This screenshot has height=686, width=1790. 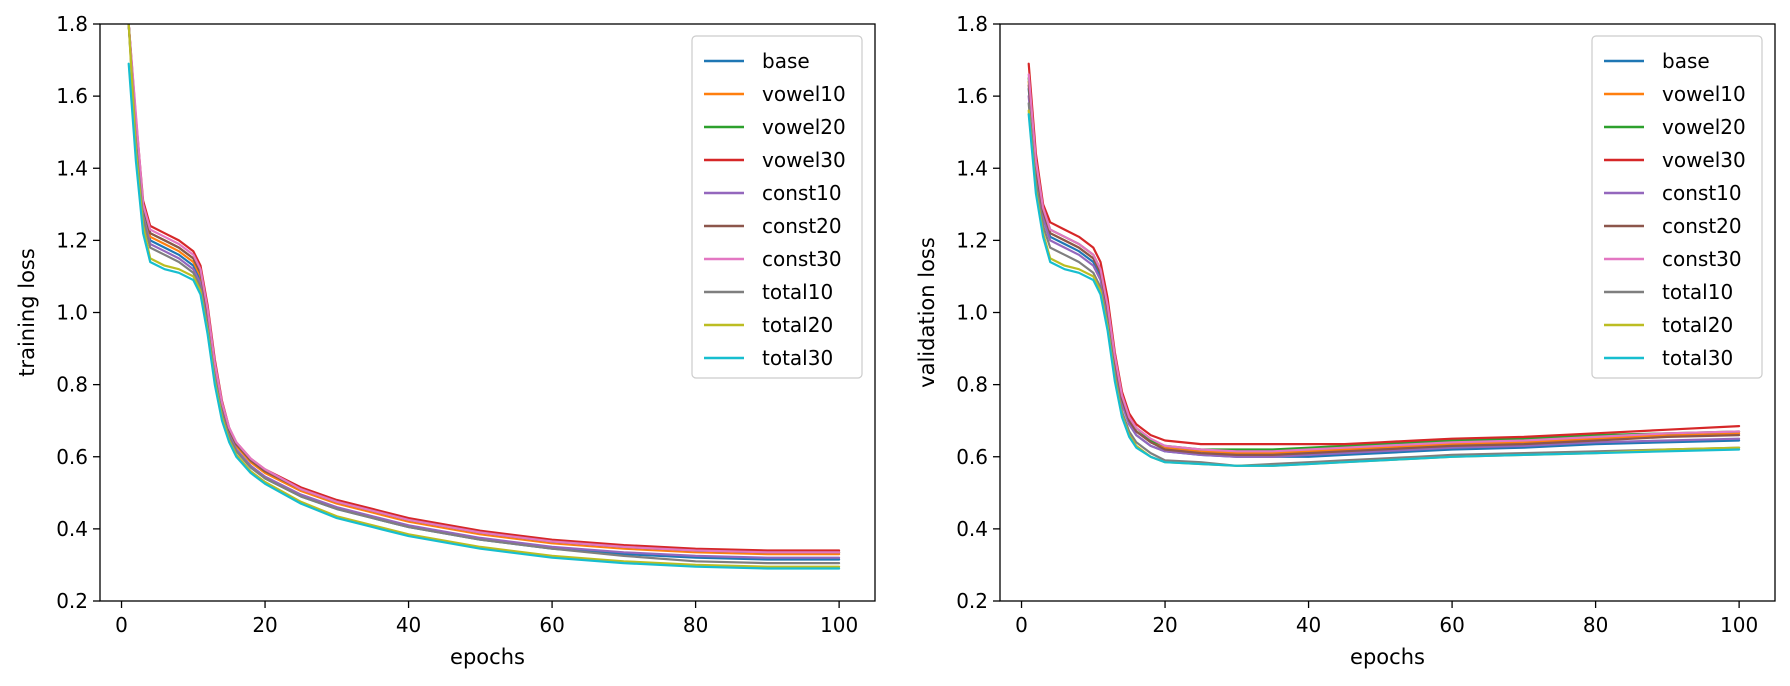 I want to click on validation-legend-label-const30: const30, so click(x=1702, y=259).